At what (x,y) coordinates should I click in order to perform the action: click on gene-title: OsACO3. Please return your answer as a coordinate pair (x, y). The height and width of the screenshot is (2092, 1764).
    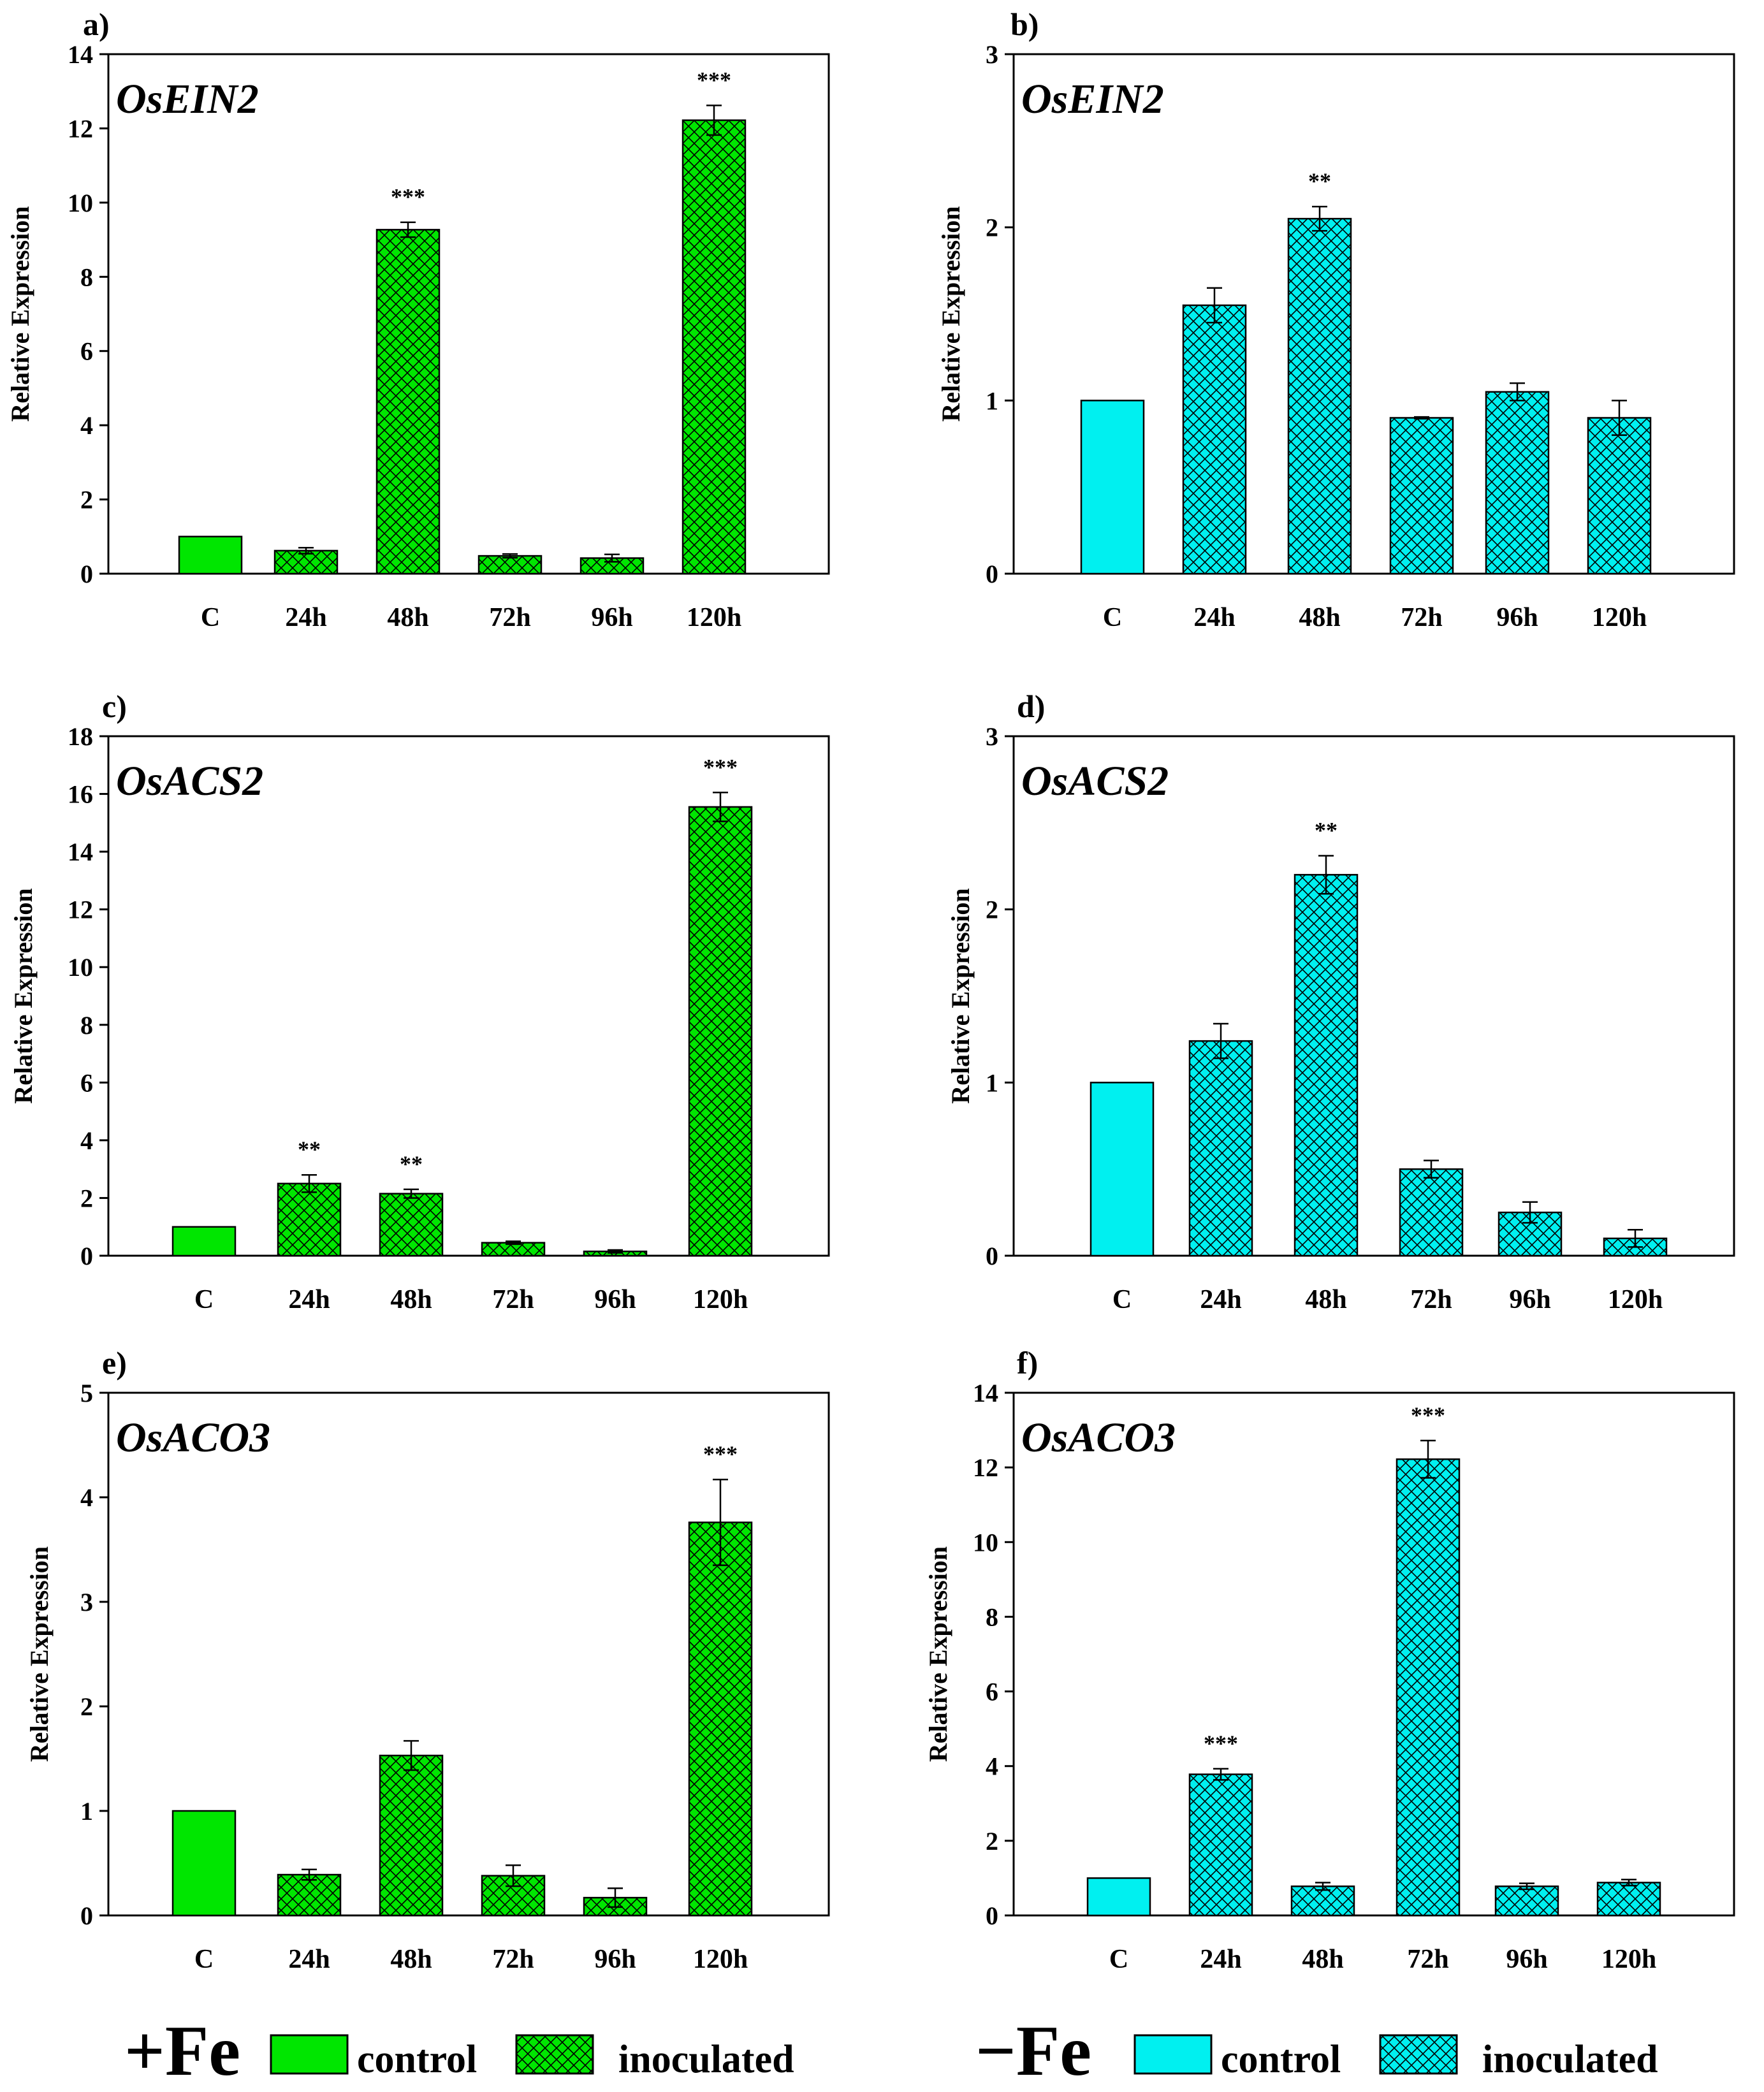
    Looking at the image, I should click on (1098, 1437).